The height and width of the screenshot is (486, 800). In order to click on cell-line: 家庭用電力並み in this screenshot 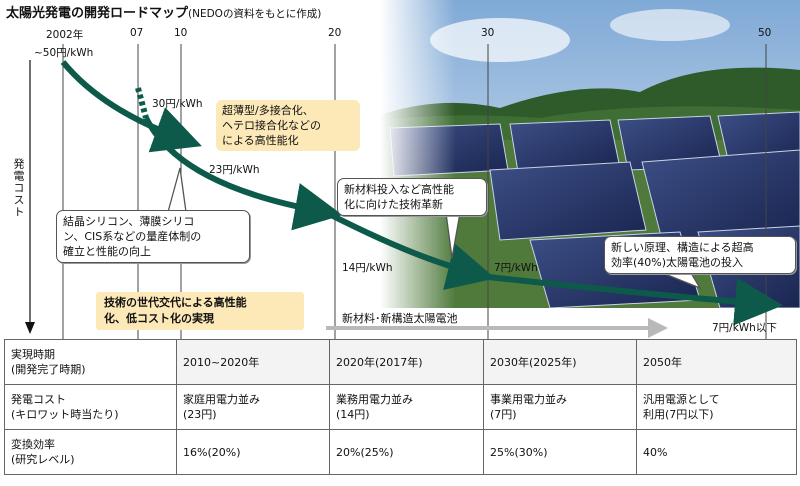, I will do `click(221, 399)`.